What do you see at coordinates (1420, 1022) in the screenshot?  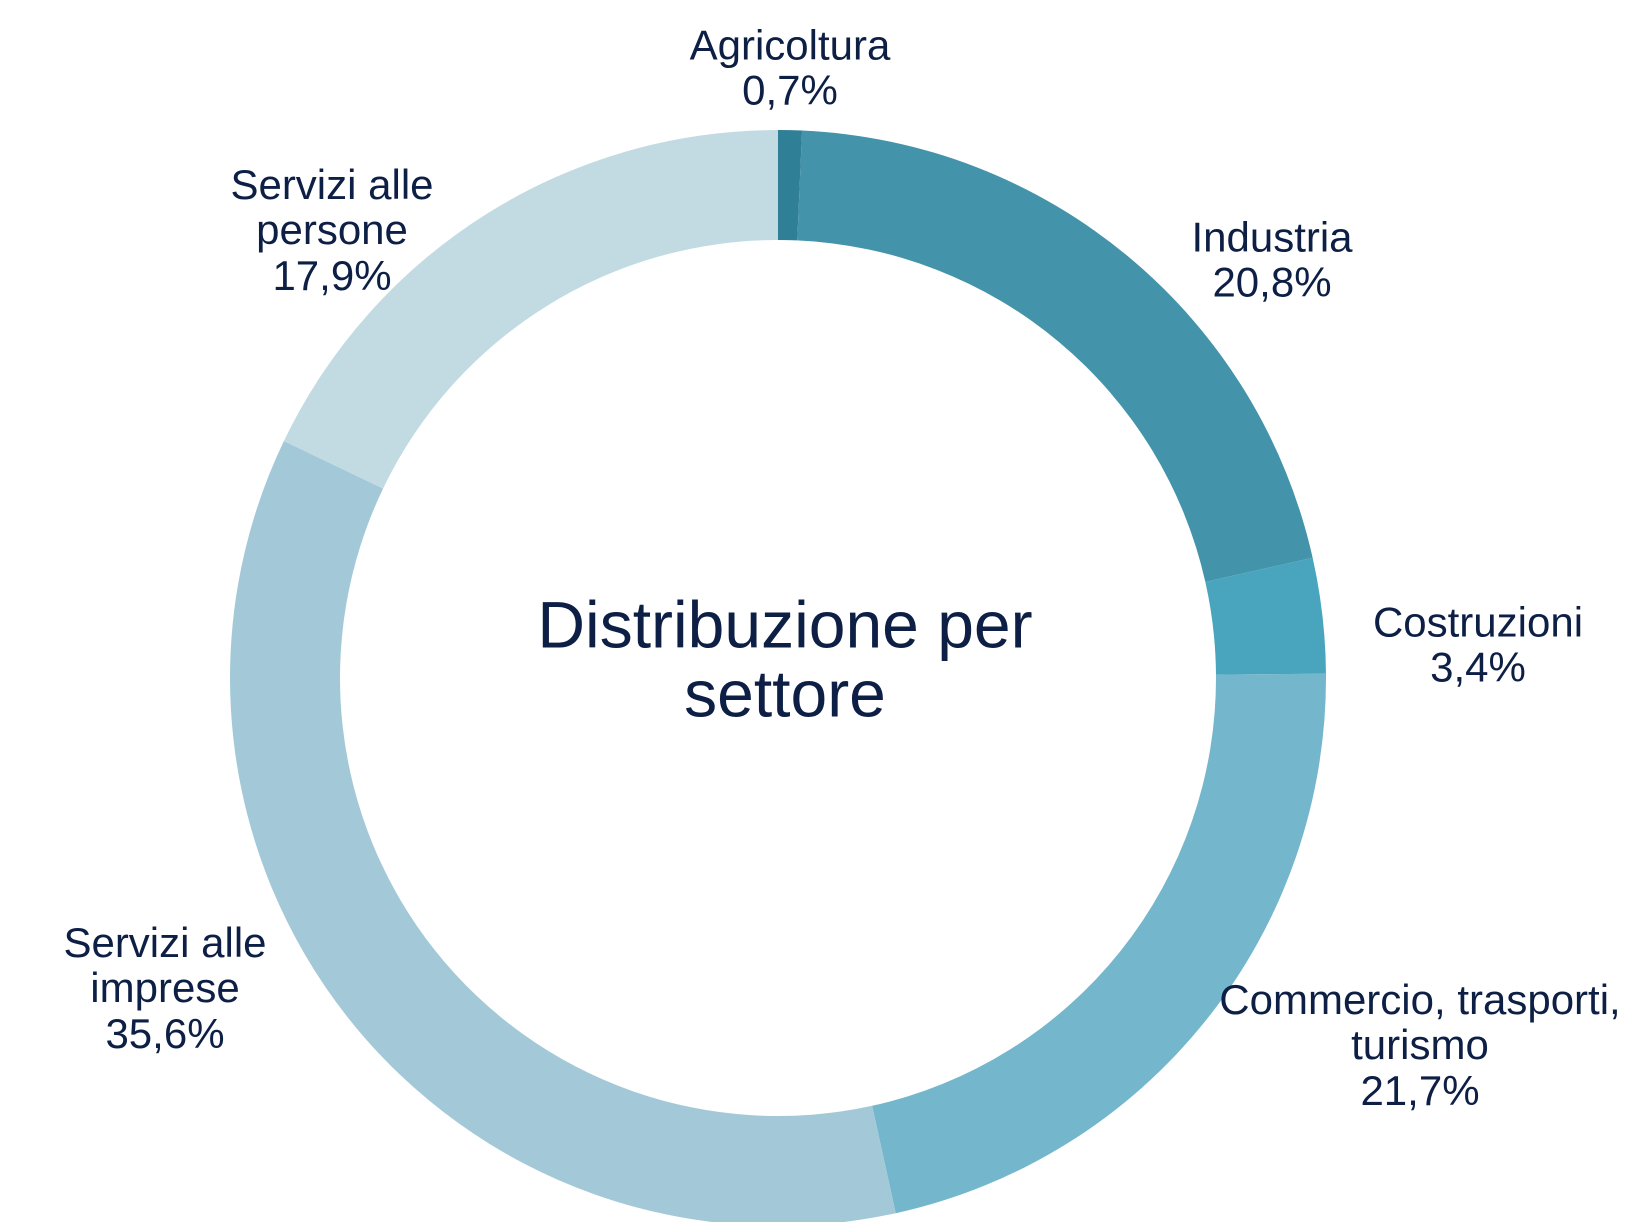 I see `category-name: Commercio, trasporti, turismo` at bounding box center [1420, 1022].